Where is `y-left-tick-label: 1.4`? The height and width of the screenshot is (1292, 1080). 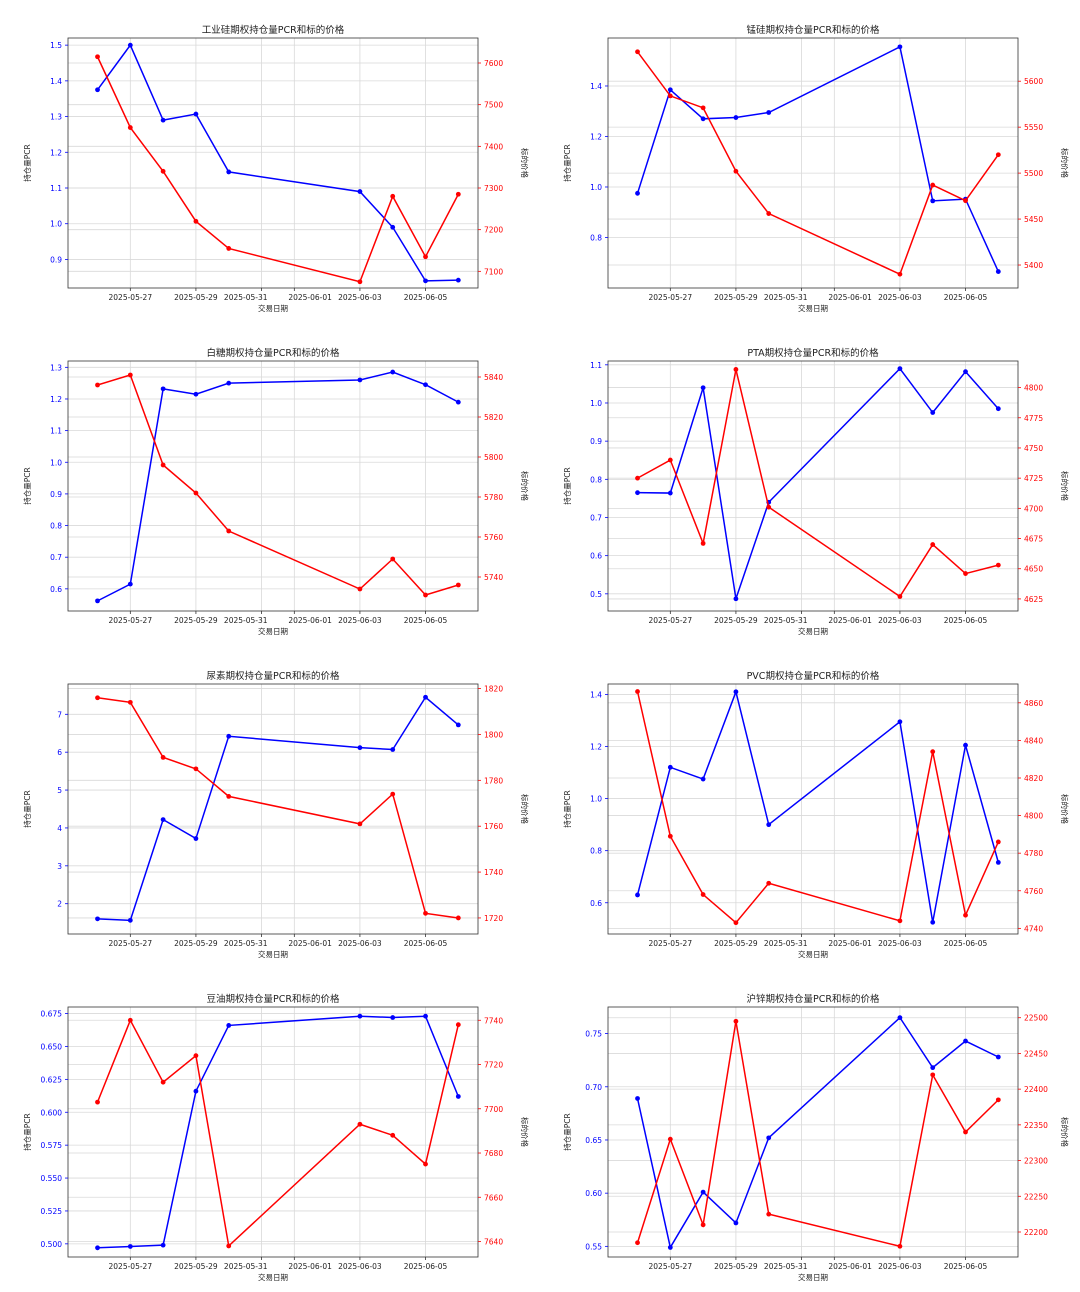
y-left-tick-label: 1.4 is located at coordinates (596, 694).